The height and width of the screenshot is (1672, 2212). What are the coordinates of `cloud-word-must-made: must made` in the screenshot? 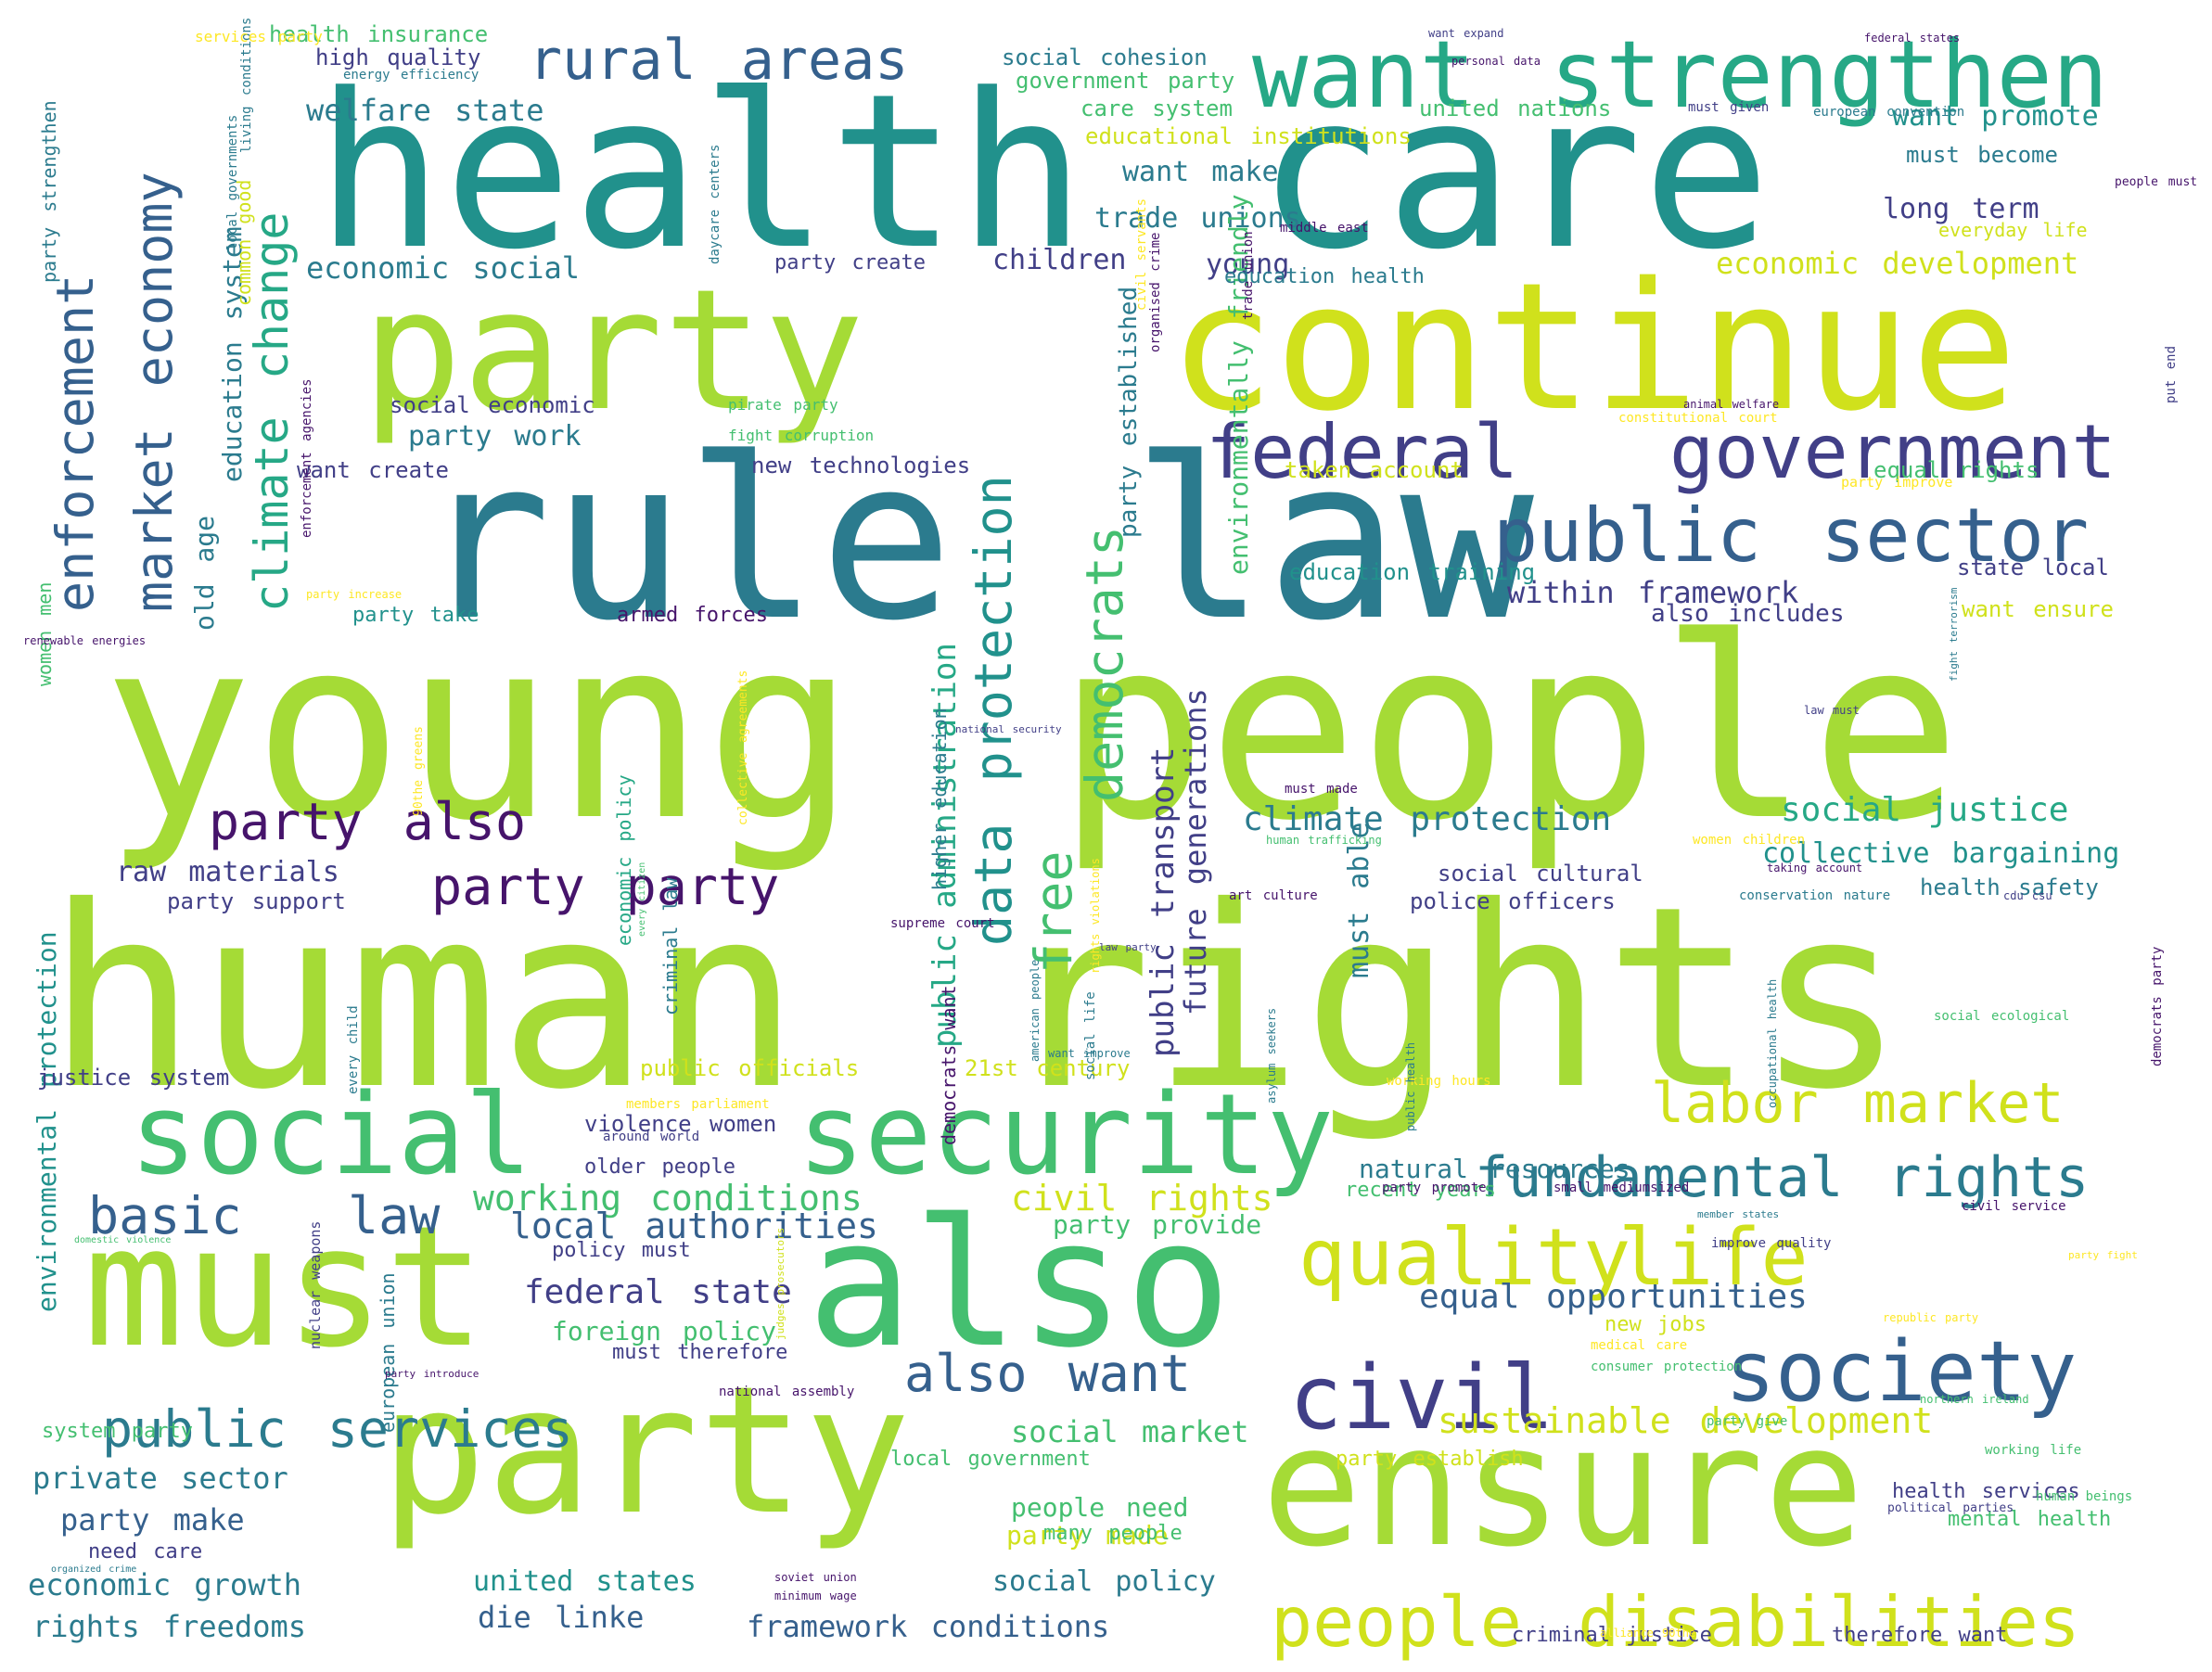 It's located at (1321, 789).